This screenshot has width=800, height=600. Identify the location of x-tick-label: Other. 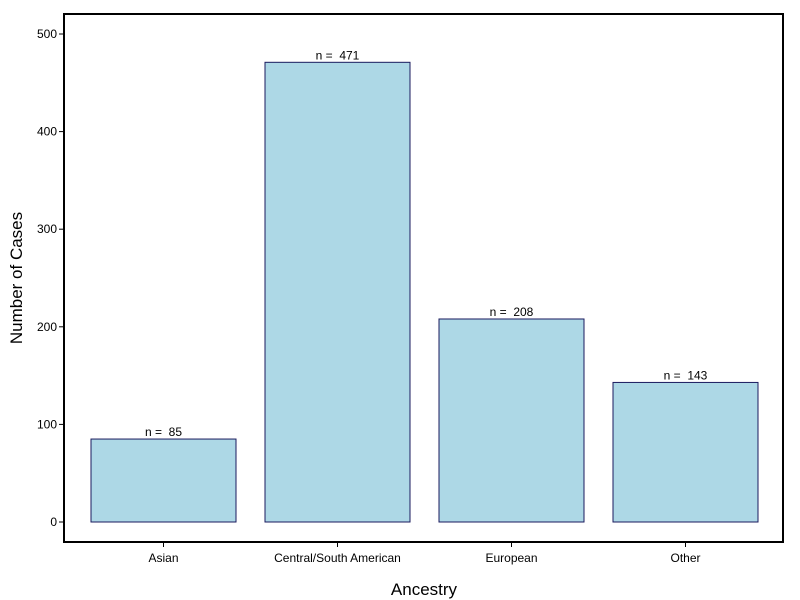
(685, 558).